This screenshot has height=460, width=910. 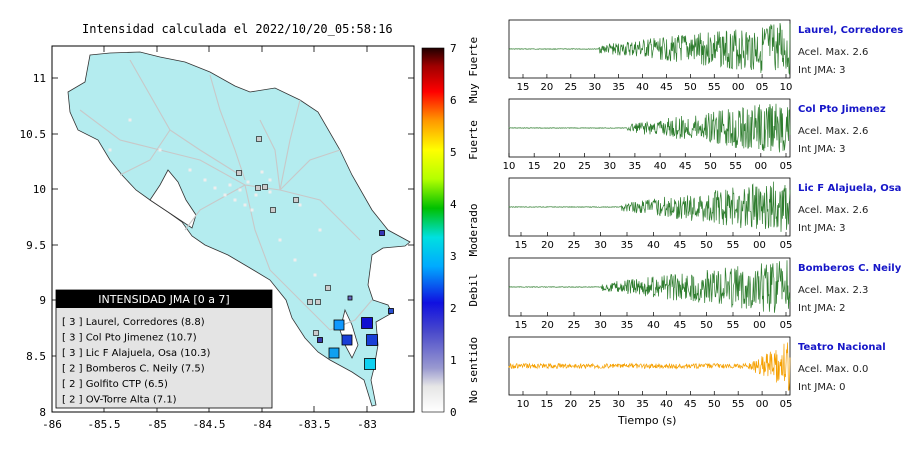 I want to click on lat-tick-label: 10.5, so click(x=33, y=134).